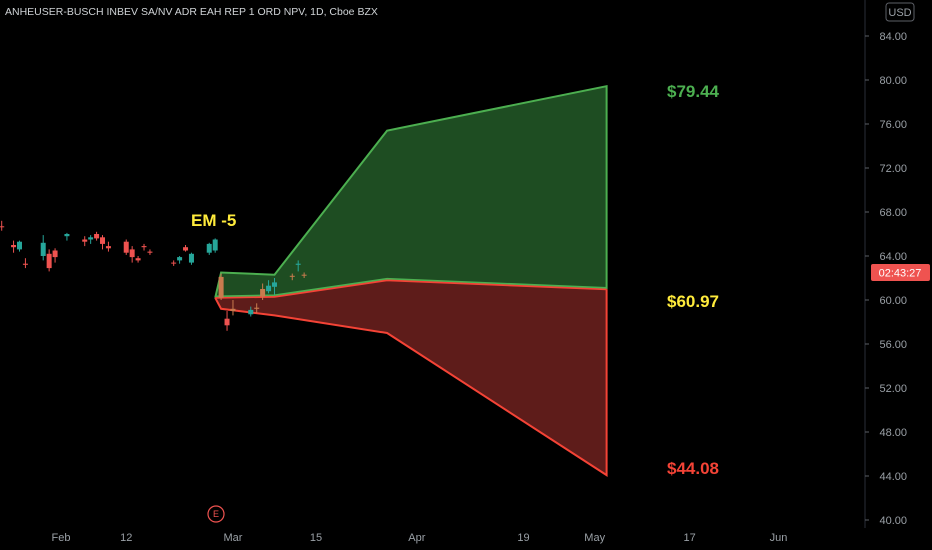 Image resolution: width=932 pixels, height=550 pixels. Describe the element at coordinates (893, 433) in the screenshot. I see `price-tick-label: 48.00` at that location.